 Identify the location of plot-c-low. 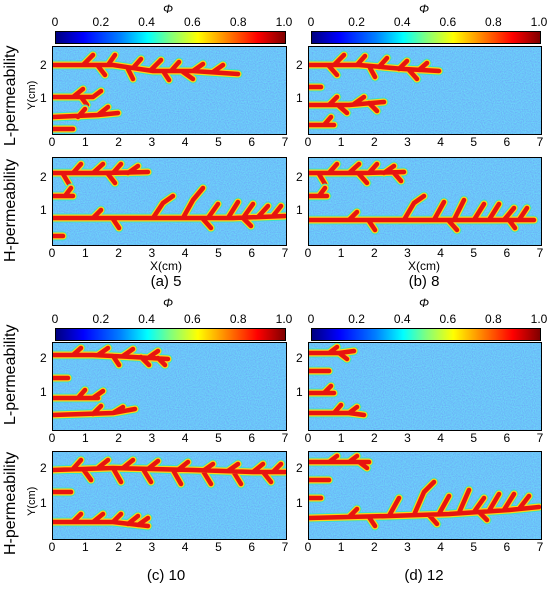
(169, 386).